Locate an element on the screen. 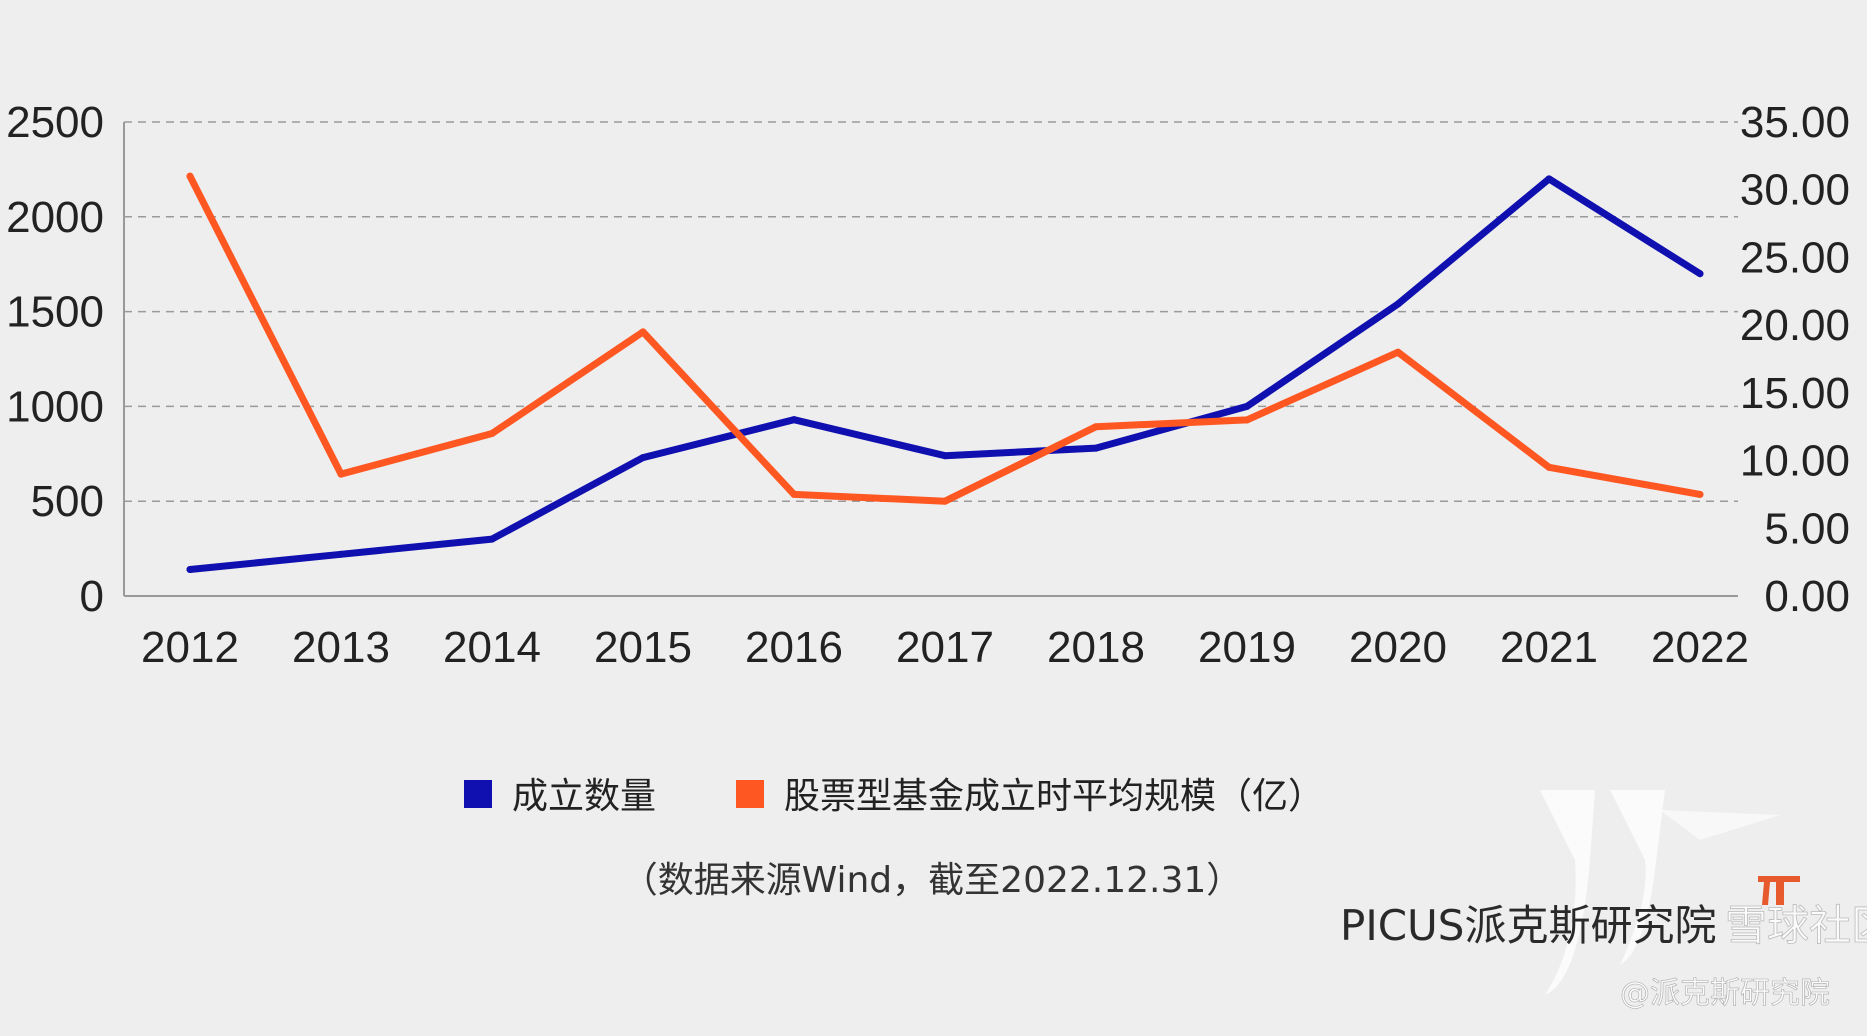  legend-item-avg-size: 股票型基金成立时平均规模（亿） is located at coordinates (1030, 796).